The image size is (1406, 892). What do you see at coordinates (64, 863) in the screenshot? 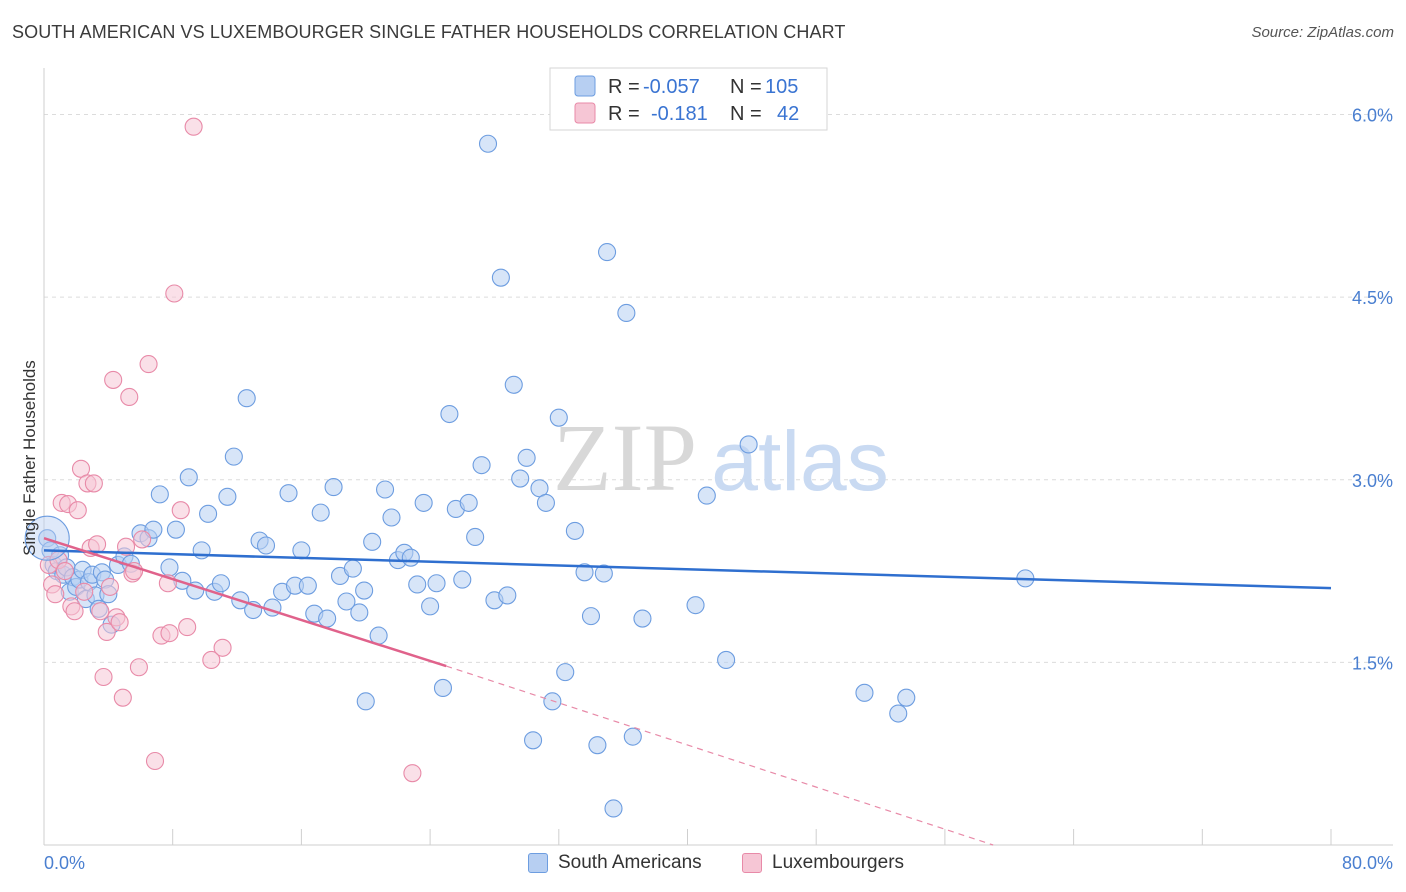
I see `x-tick-min: 0.0%` at bounding box center [64, 863].